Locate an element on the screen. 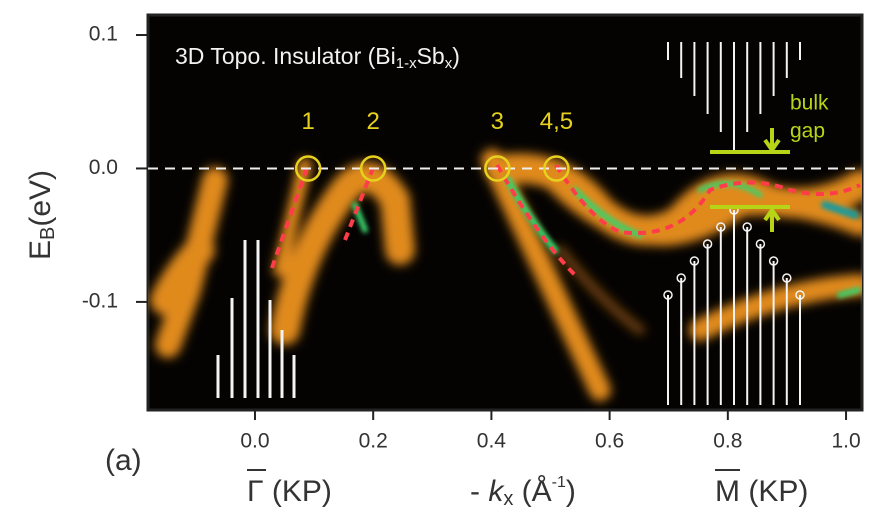 This screenshot has width=875, height=519. x-tick-label: 1.0 is located at coordinates (845, 441).